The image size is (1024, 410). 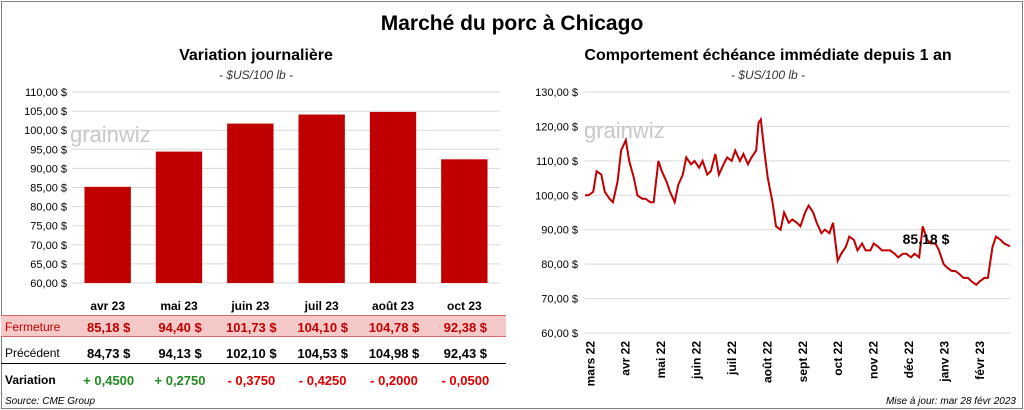 I want to click on table-cell: - 0,2000, so click(x=394, y=380).